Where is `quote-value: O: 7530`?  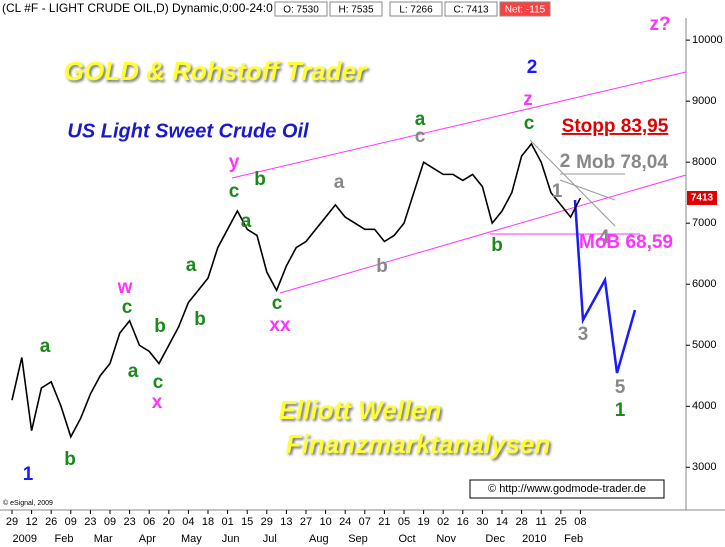 quote-value: O: 7530 is located at coordinates (301, 10).